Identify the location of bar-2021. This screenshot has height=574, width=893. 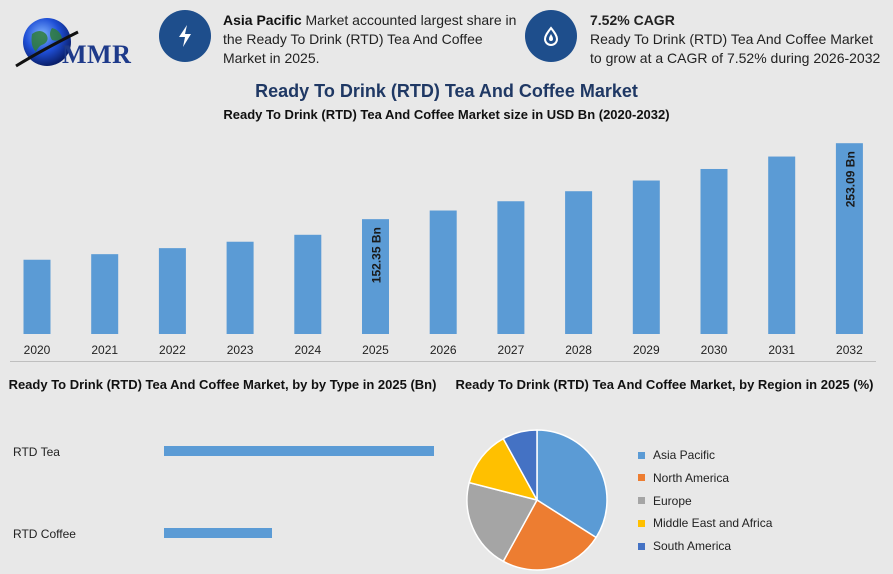
(105, 294).